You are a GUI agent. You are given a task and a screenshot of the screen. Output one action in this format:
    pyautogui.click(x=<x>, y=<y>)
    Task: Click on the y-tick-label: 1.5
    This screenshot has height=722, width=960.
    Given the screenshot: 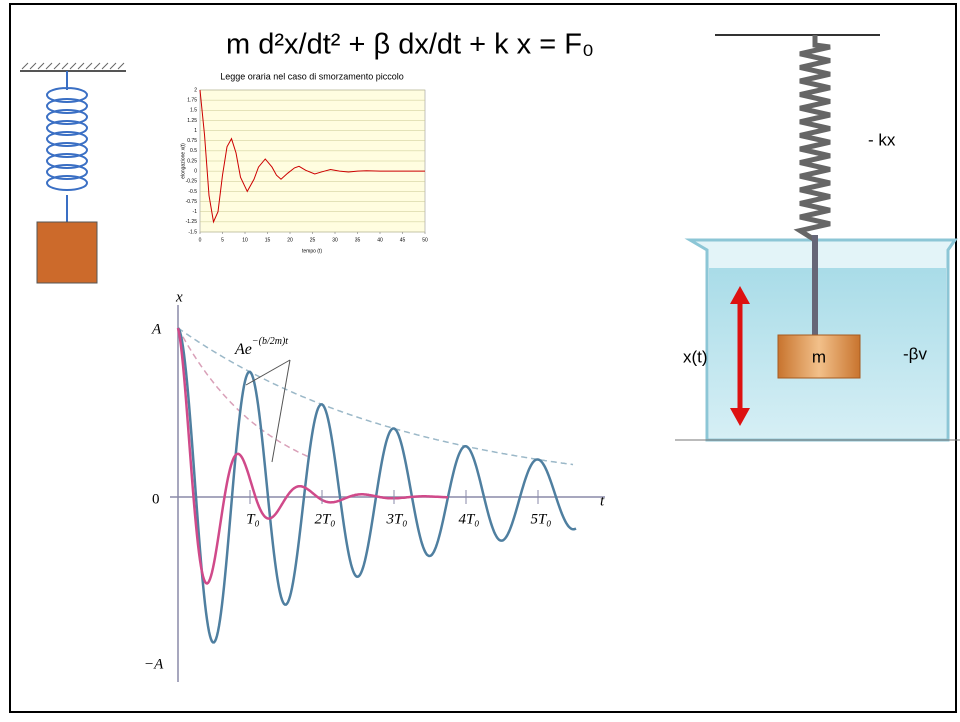 What is the action you would take?
    pyautogui.click(x=193, y=111)
    